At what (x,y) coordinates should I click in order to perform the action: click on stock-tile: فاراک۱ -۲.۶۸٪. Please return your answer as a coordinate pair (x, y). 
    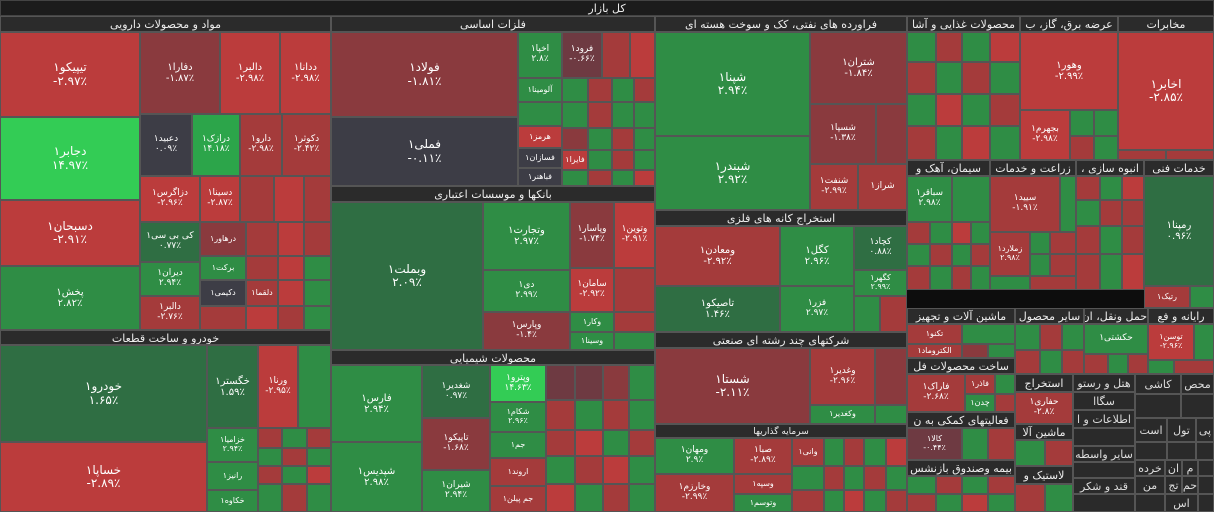
    Looking at the image, I should click on (936, 393).